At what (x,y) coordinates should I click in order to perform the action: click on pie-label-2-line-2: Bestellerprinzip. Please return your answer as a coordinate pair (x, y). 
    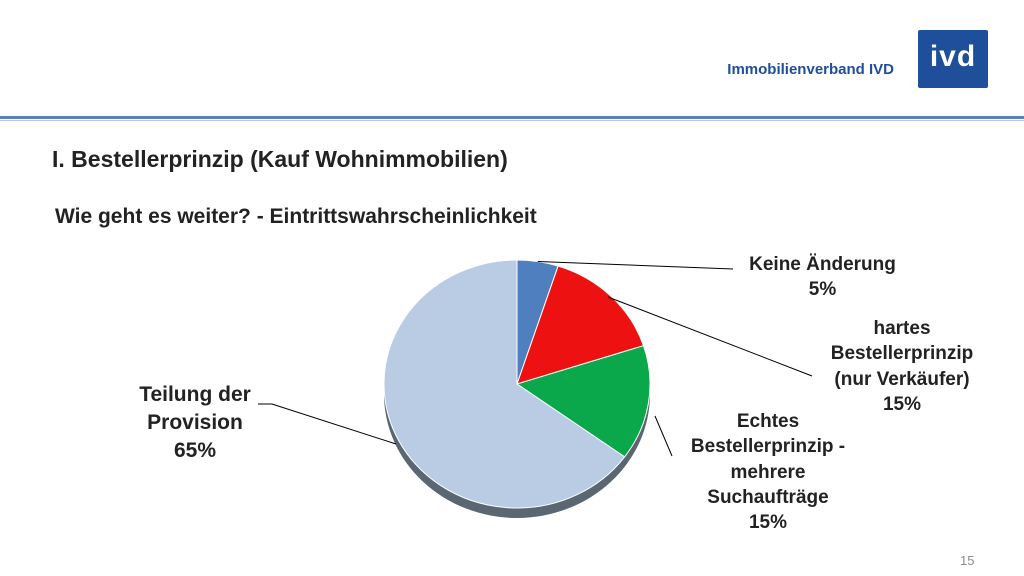
    Looking at the image, I should click on (902, 354).